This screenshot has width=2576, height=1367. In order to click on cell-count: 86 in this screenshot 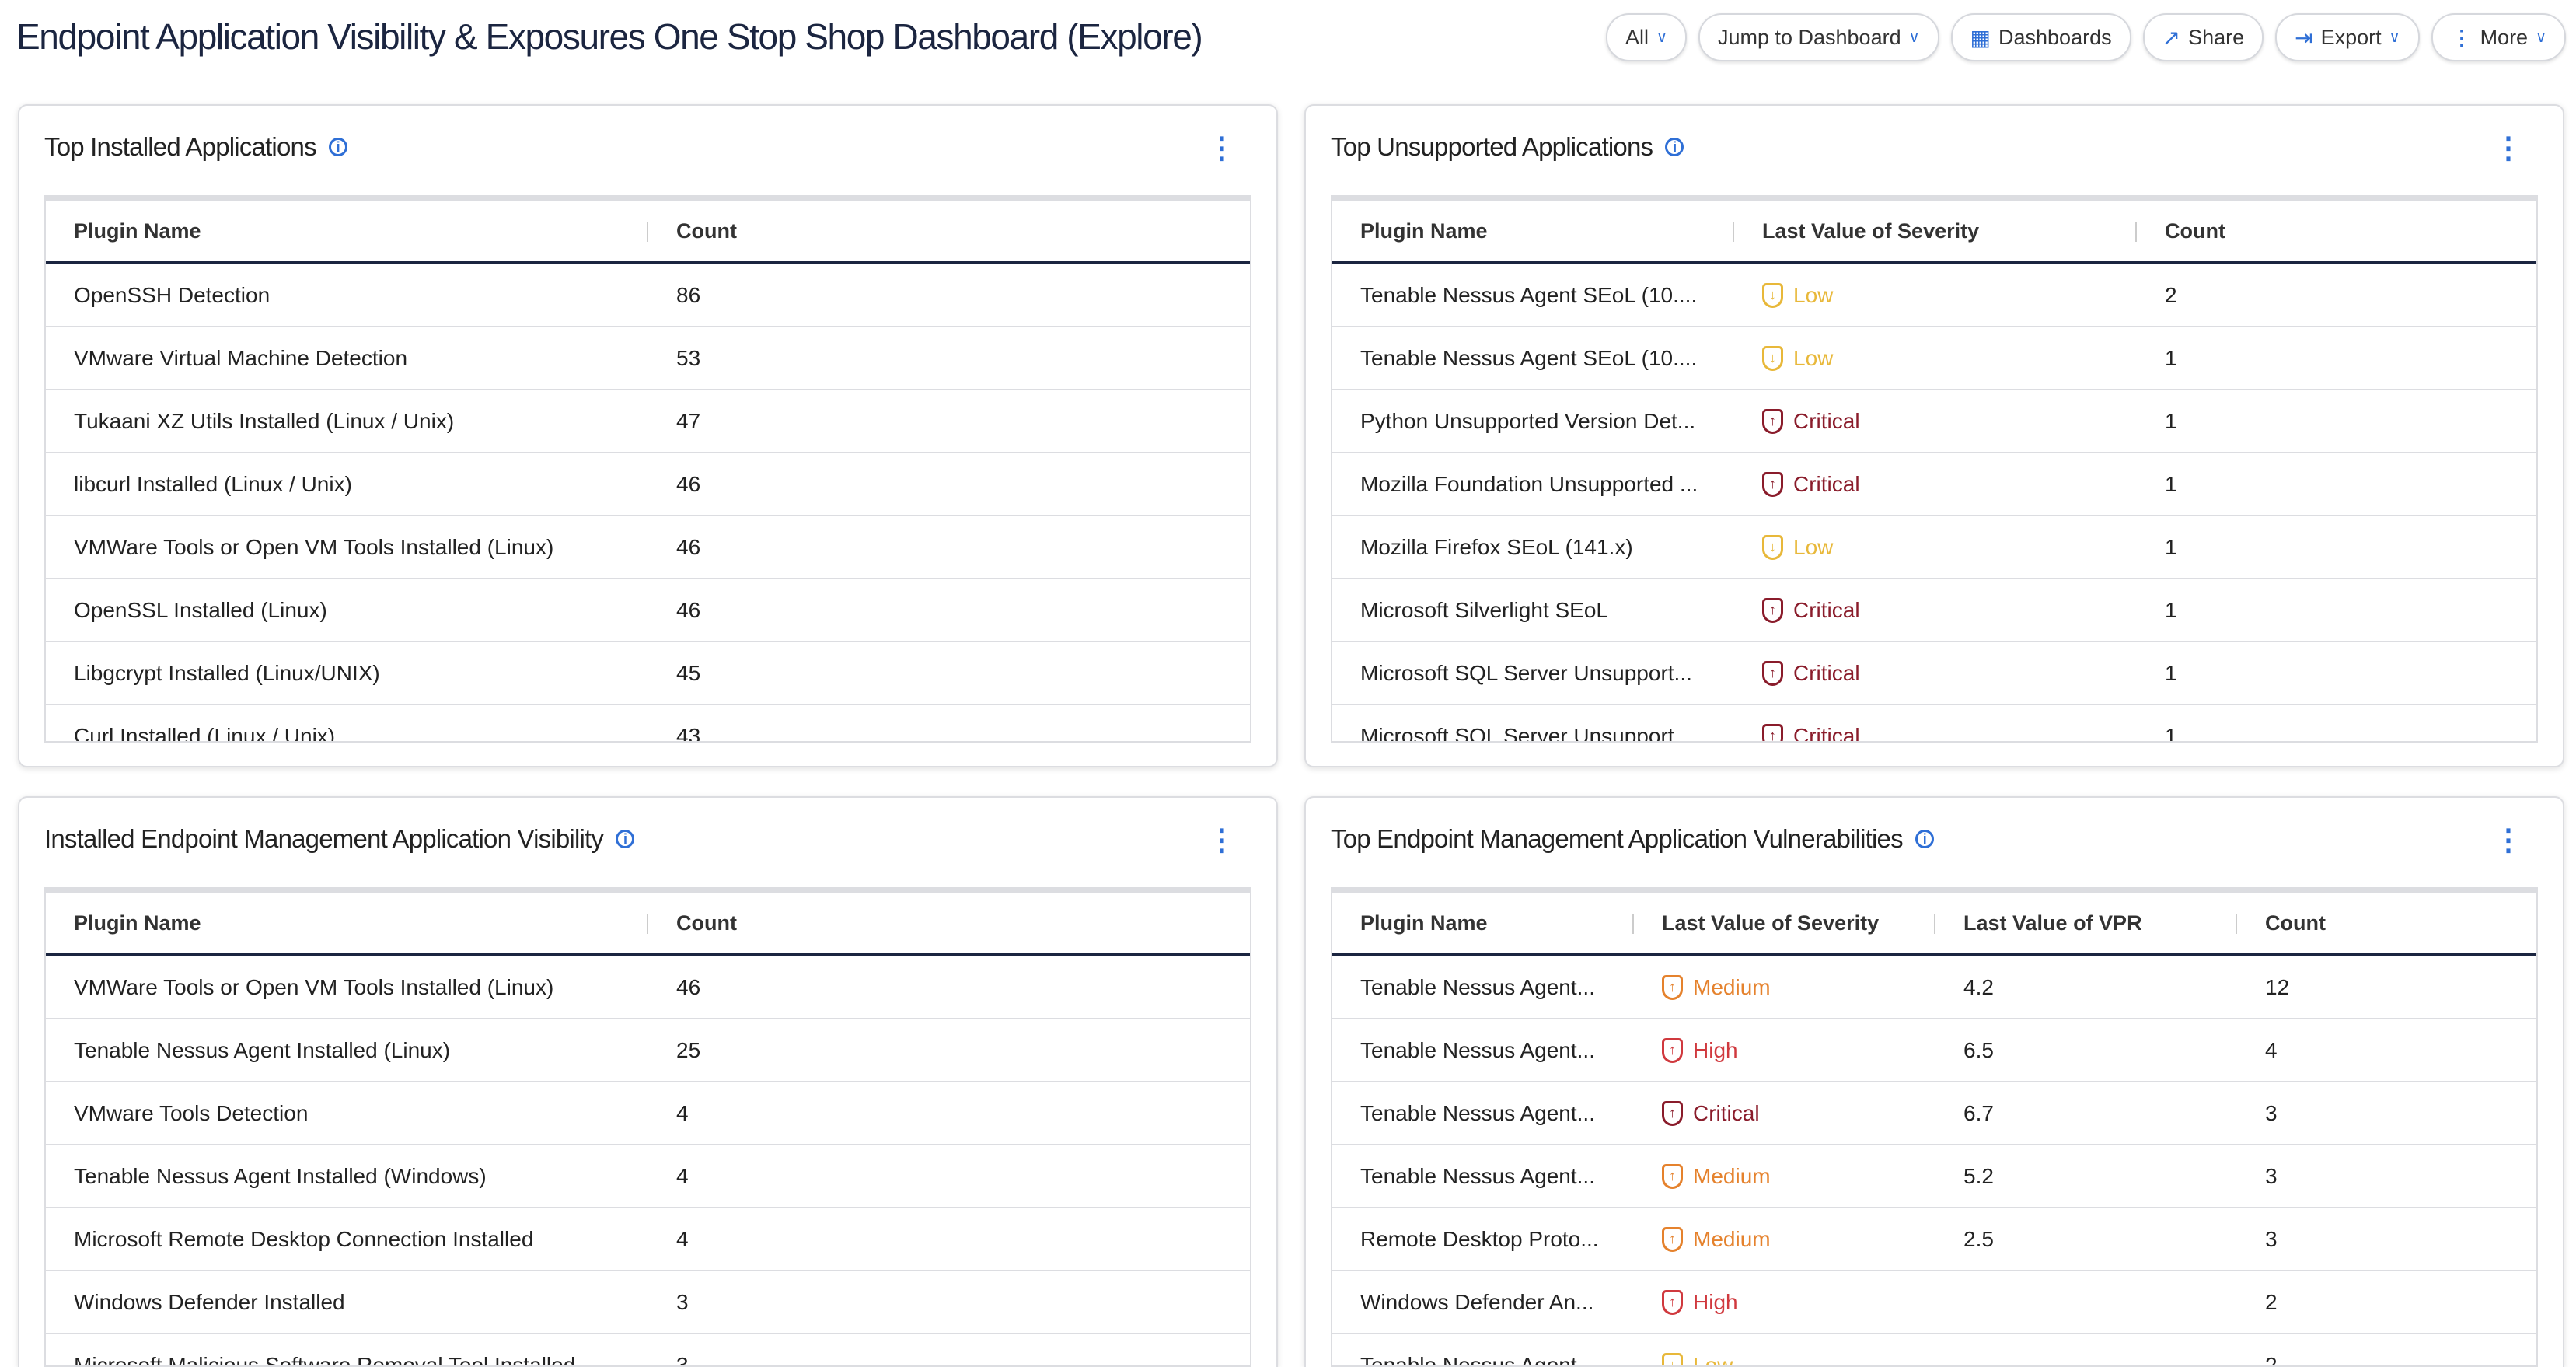, I will do `click(689, 294)`.